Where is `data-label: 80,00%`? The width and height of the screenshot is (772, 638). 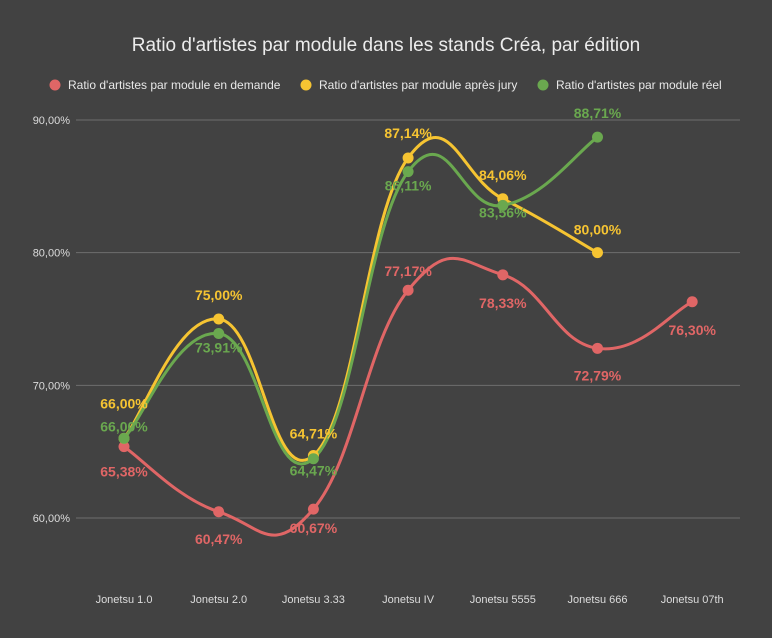
data-label: 80,00% is located at coordinates (598, 230).